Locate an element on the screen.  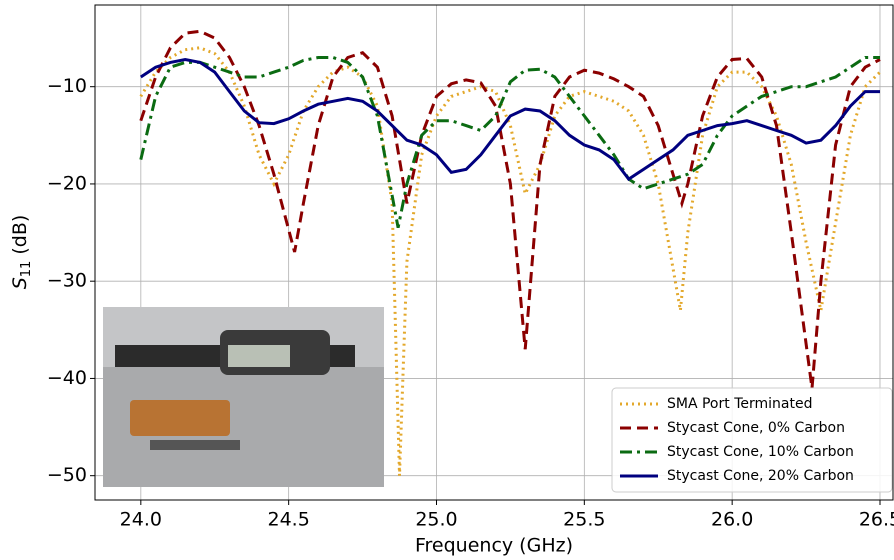
x-tick-label: 26.5 is located at coordinates (876, 520).